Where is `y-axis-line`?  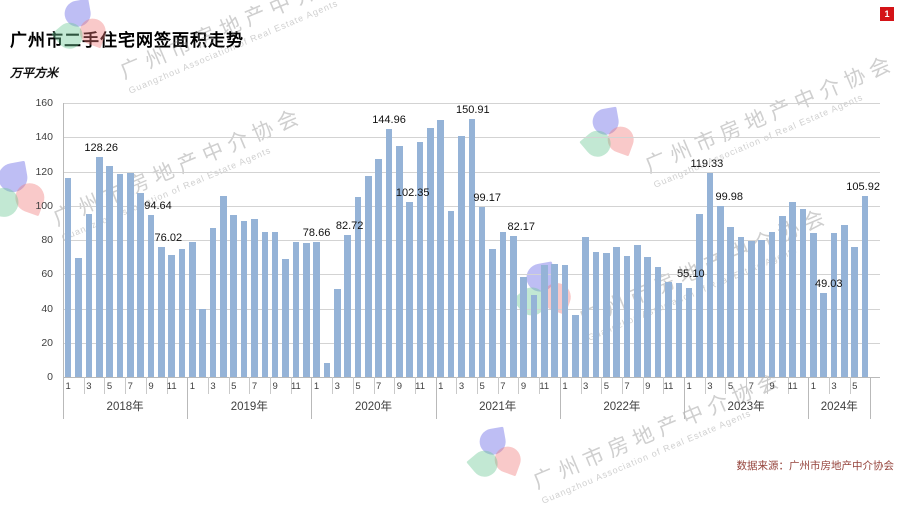 y-axis-line is located at coordinates (63, 240).